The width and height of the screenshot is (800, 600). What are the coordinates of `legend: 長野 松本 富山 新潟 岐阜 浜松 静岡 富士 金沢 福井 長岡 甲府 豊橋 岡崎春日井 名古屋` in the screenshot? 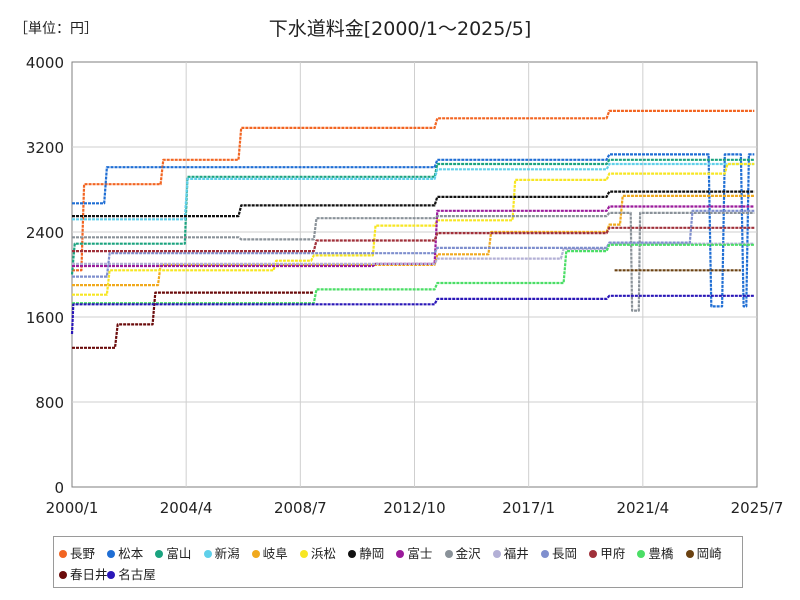 It's located at (398, 562).